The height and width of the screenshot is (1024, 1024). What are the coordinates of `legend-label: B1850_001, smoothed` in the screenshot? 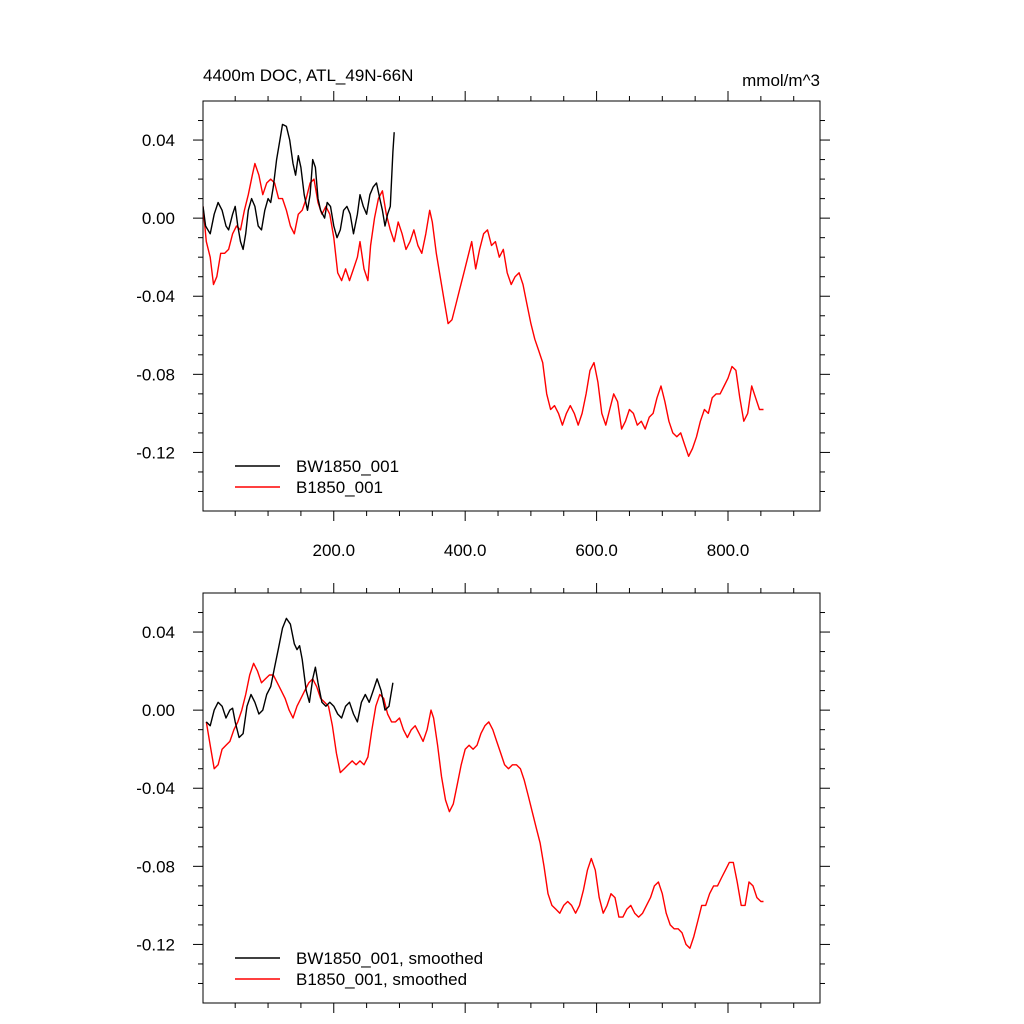 It's located at (381, 979).